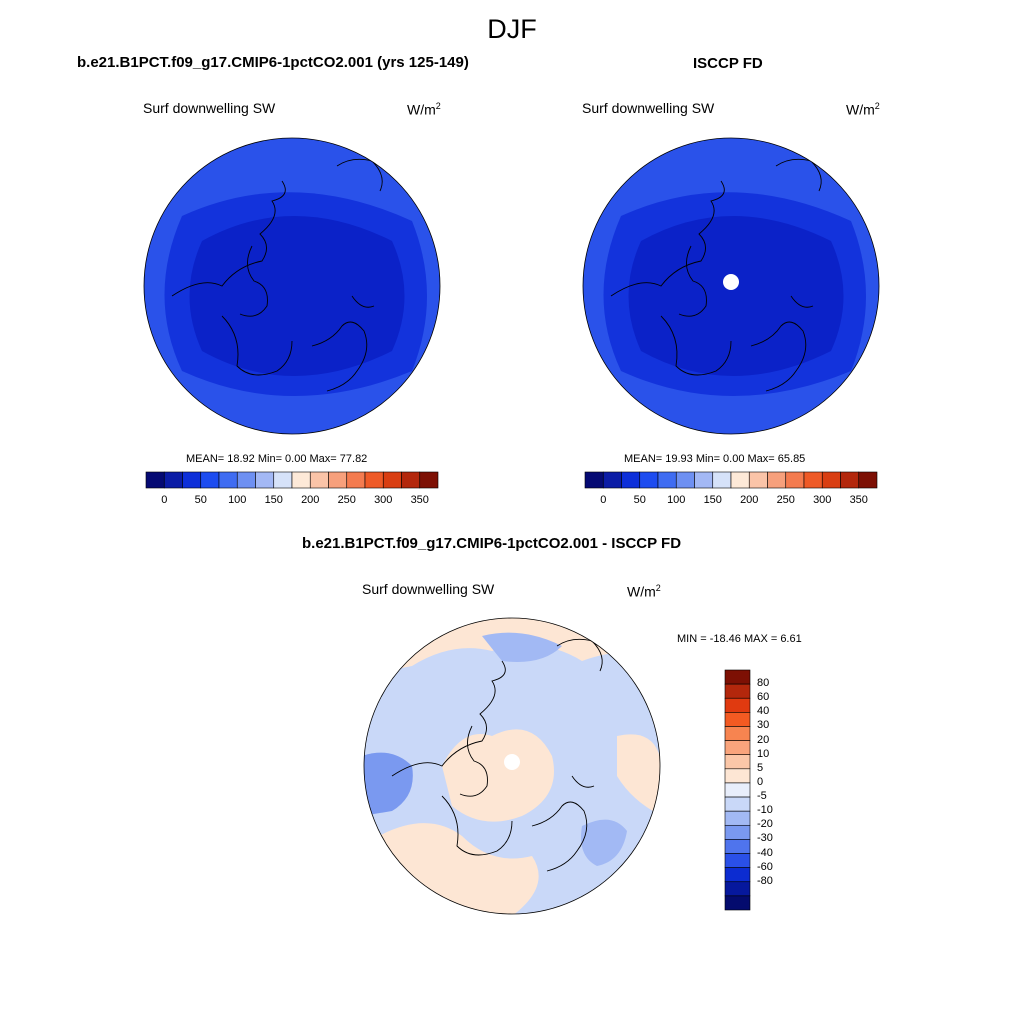  Describe the element at coordinates (763, 683) in the screenshot. I see `colorbar-tick-label: 80` at that location.